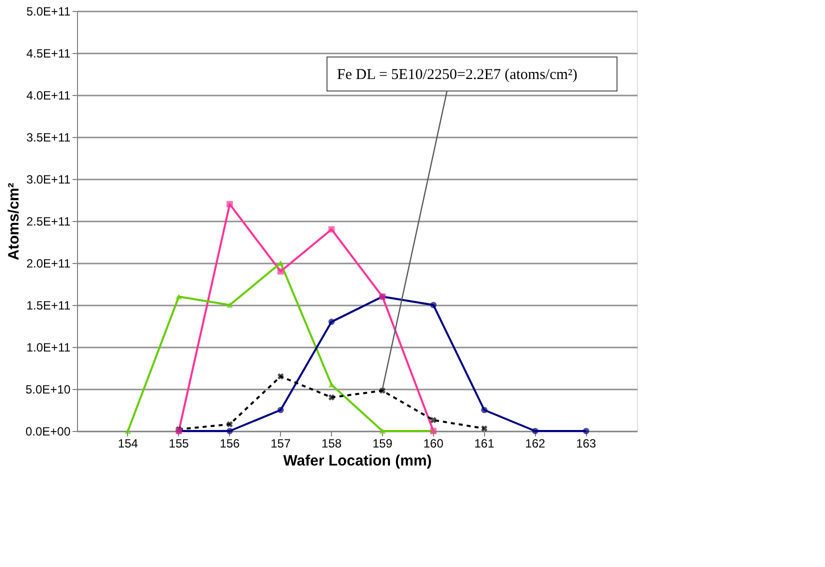 The image size is (825, 567). Describe the element at coordinates (48, 137) in the screenshot. I see `y-tick-label: 3.5E+11` at that location.